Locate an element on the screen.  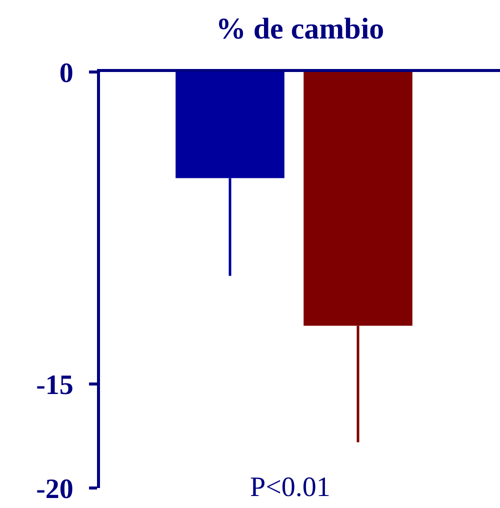
y-tick-label: -15 is located at coordinates (55, 385).